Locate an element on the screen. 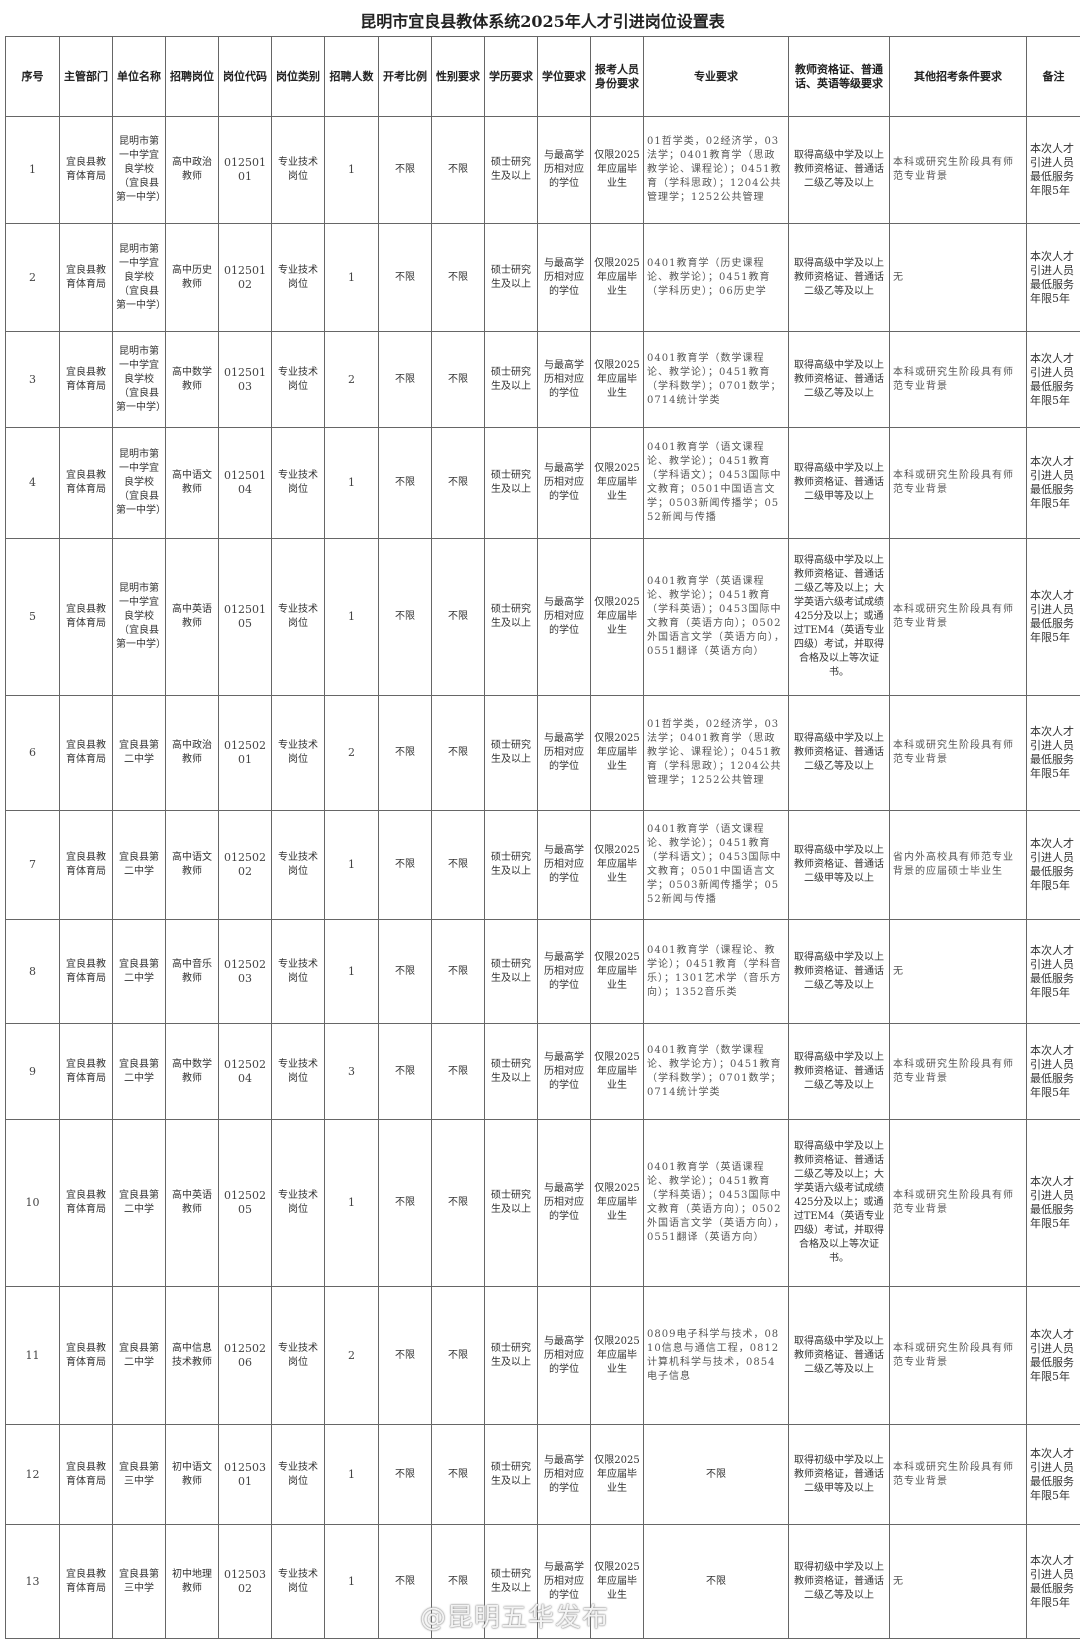  column-header: 学位要求 is located at coordinates (564, 76).